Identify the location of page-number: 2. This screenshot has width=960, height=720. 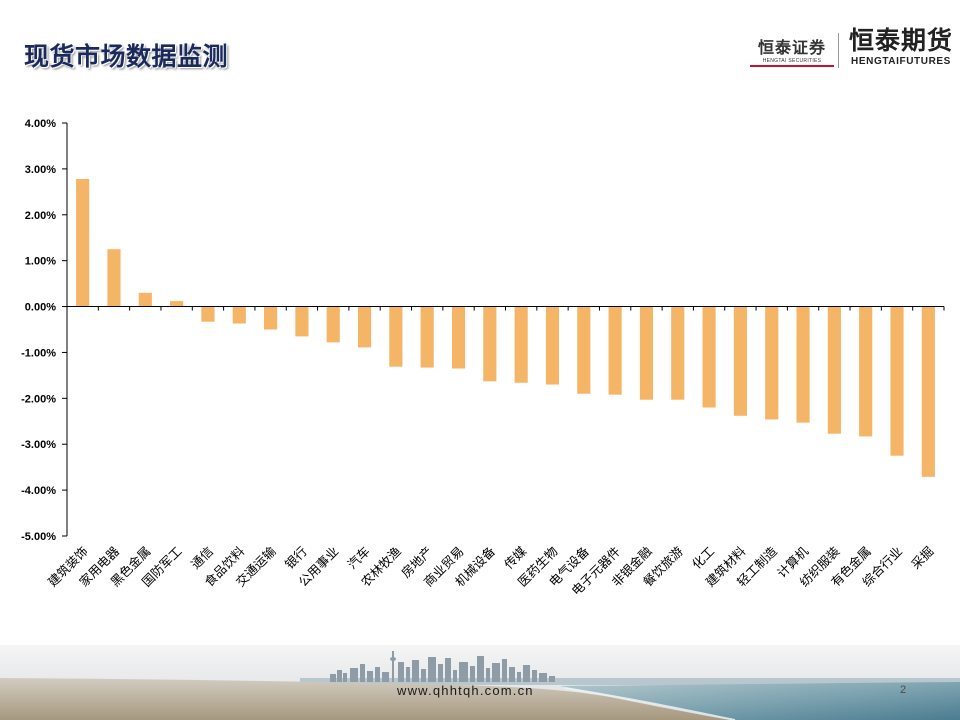
(903, 690).